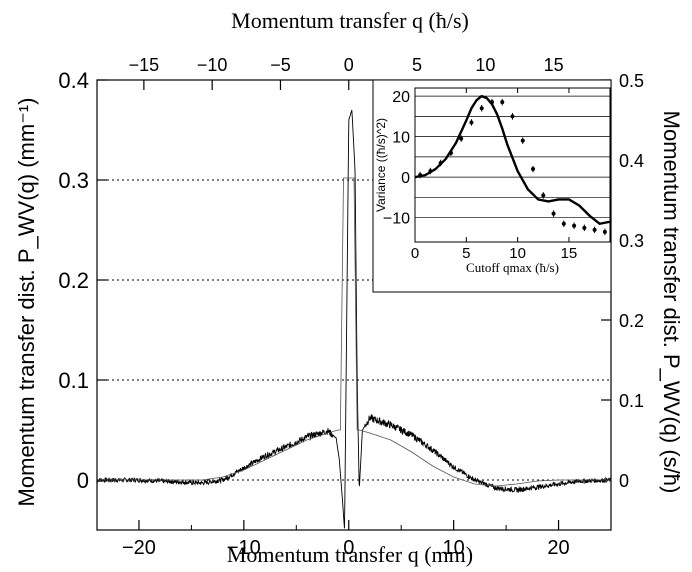 The image size is (692, 572). What do you see at coordinates (417, 65) in the screenshot?
I see `x-tick-label-top: 5` at bounding box center [417, 65].